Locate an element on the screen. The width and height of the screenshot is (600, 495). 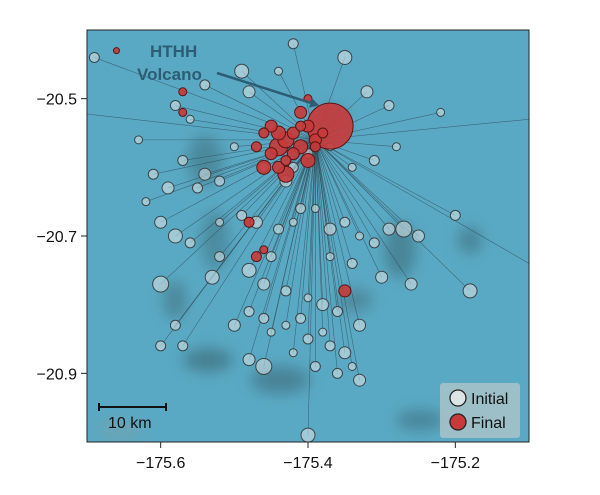
y-tick-label: −20.7 is located at coordinates (57, 237).